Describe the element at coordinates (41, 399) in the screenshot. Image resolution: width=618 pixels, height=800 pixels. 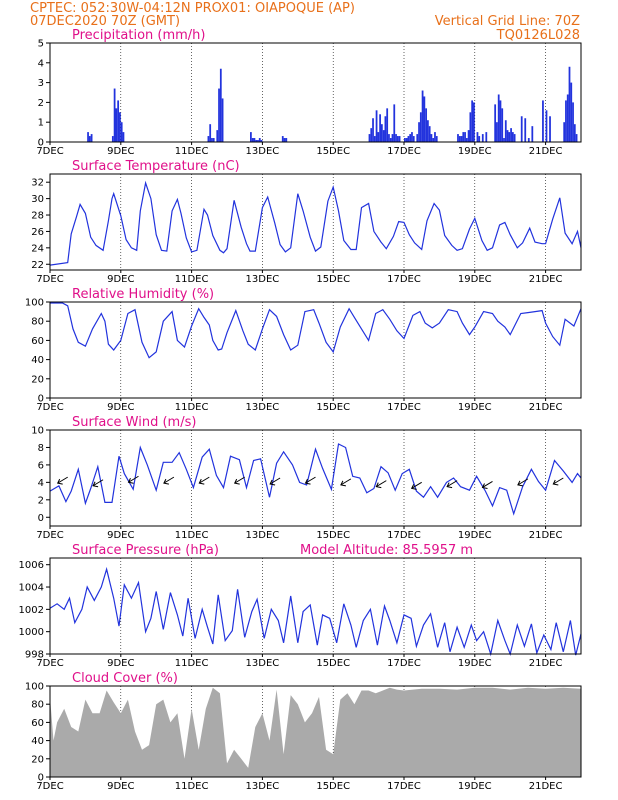
I see `humidity-ytick-label: 0` at that location.